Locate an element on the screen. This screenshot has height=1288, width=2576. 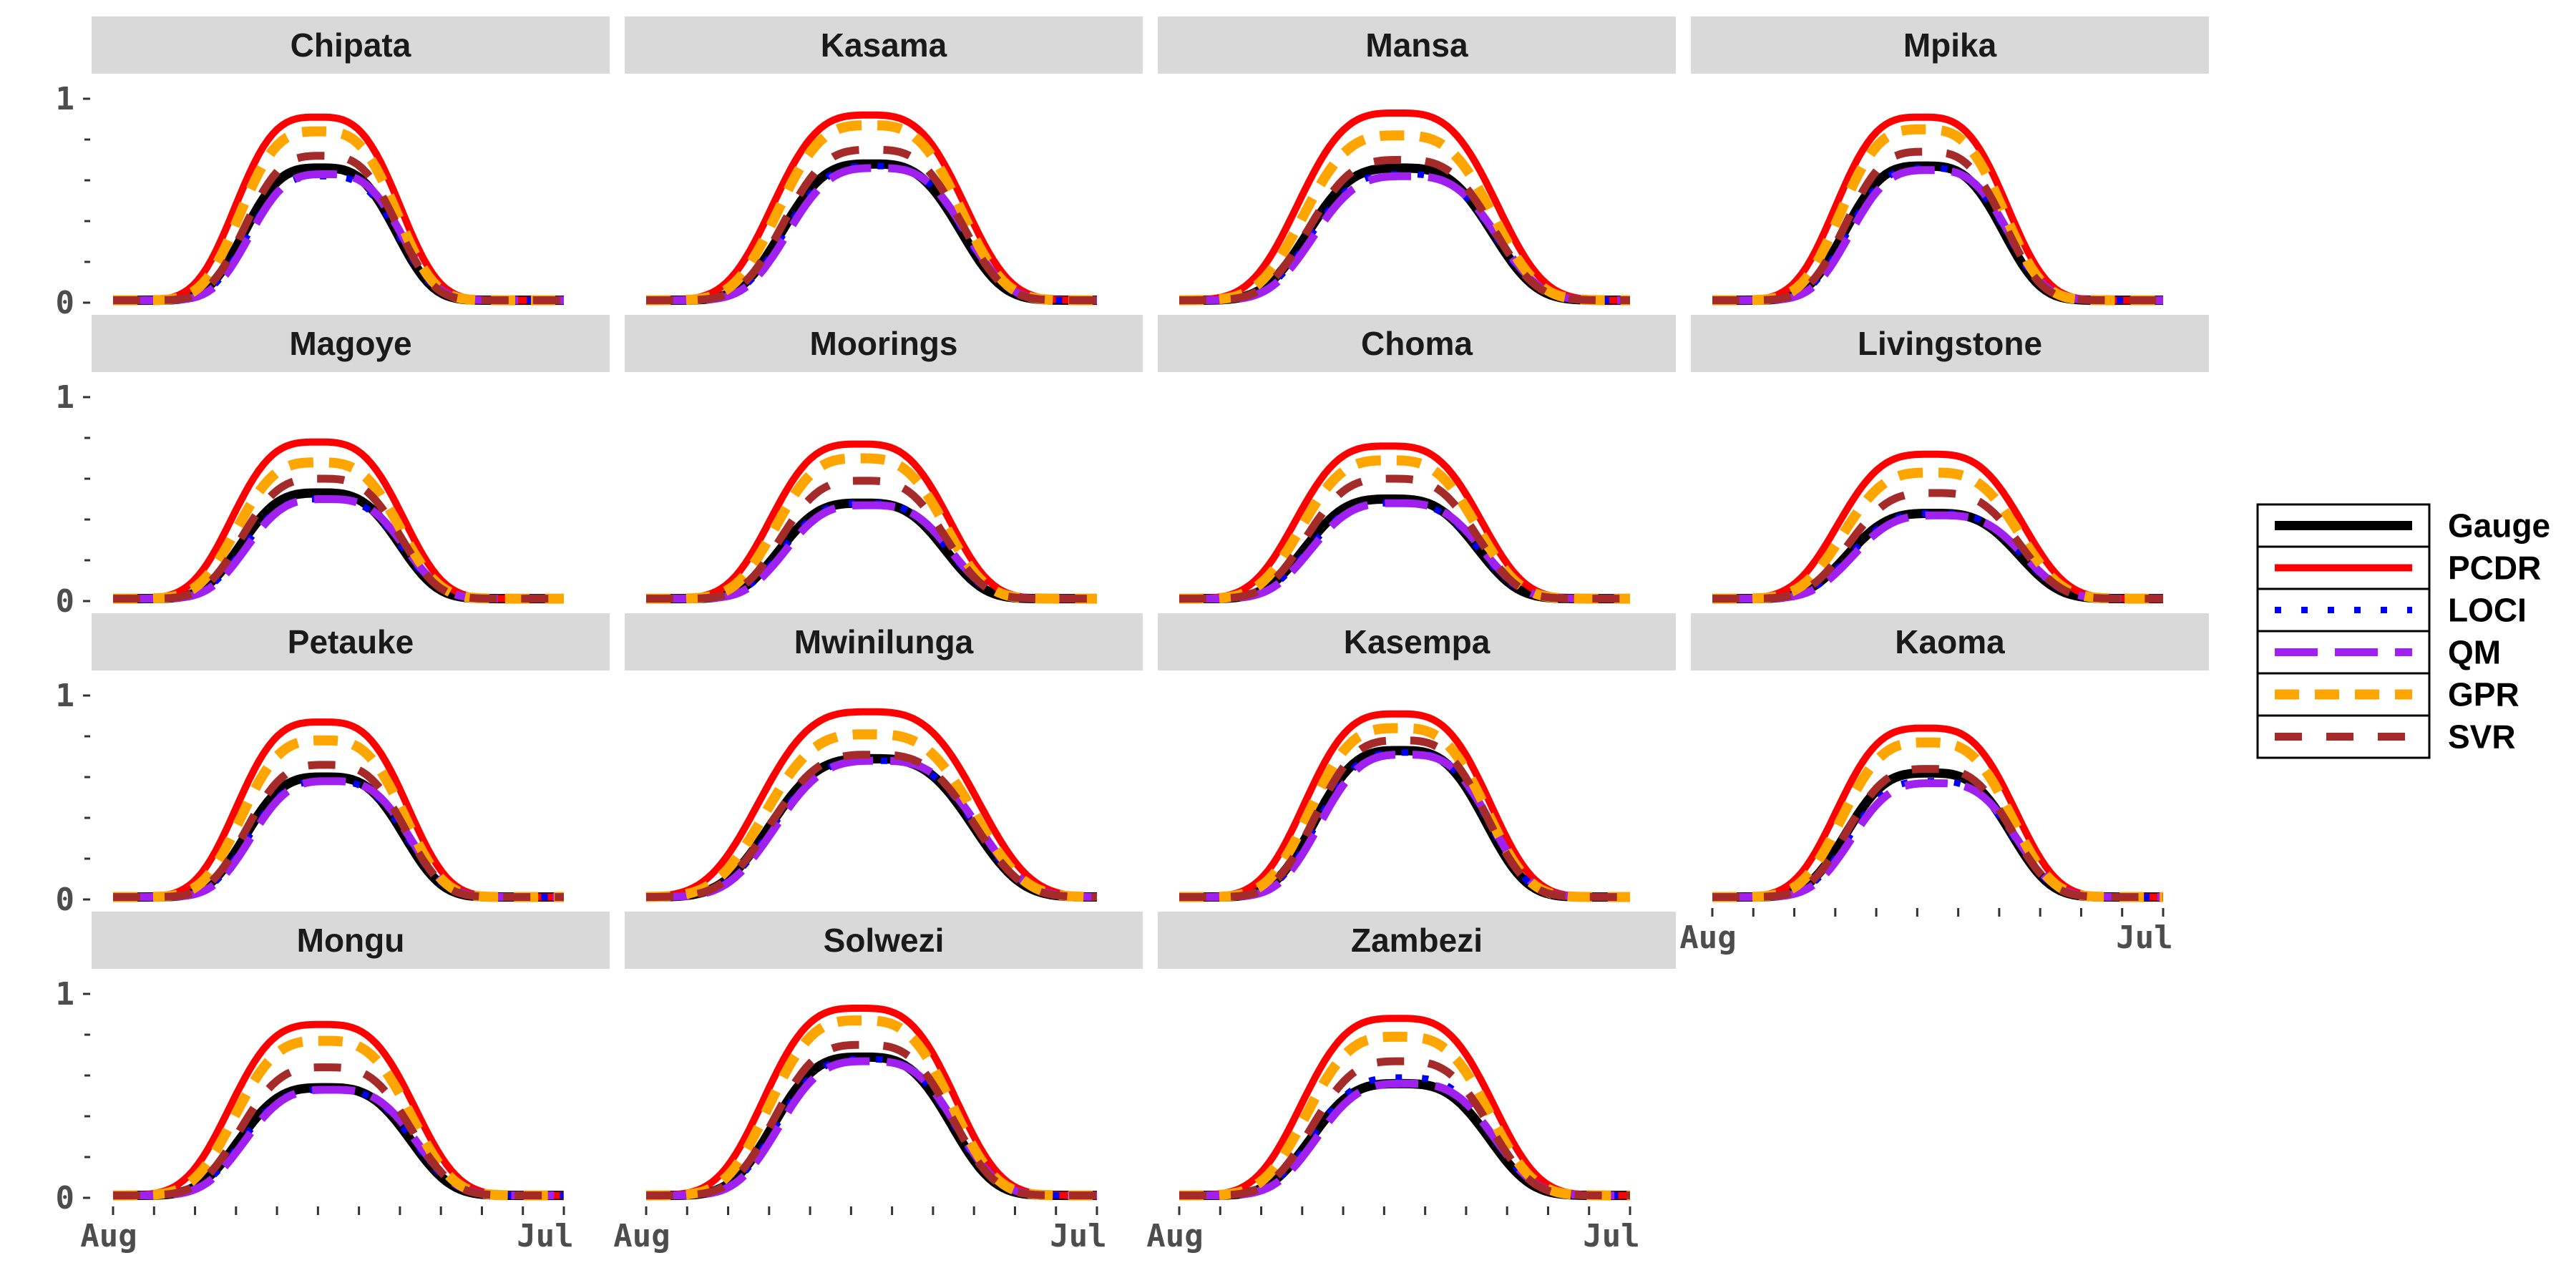
panel-zambezi: Zambezi Aug Jul is located at coordinates (1411, 1083).